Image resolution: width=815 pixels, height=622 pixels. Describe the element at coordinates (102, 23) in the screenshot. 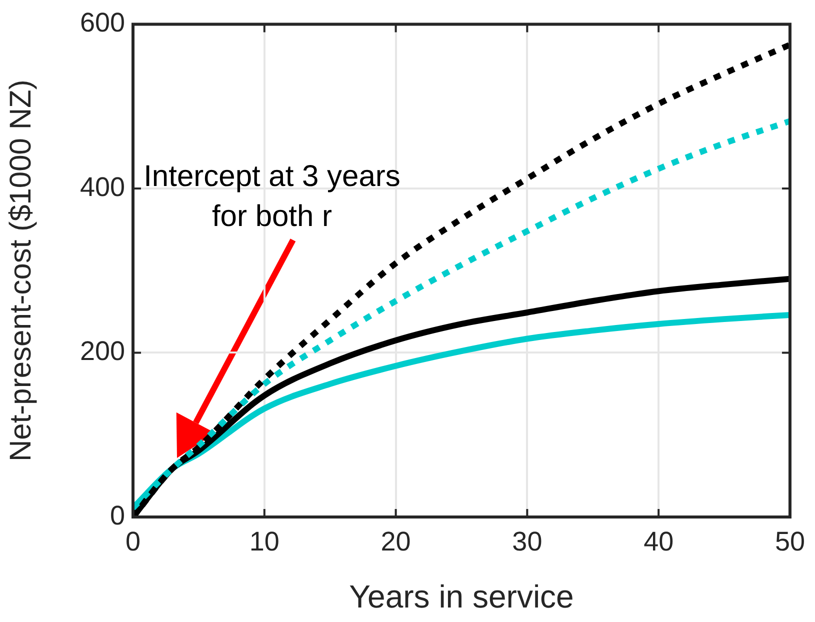

I see `y-tick-label: 600` at that location.